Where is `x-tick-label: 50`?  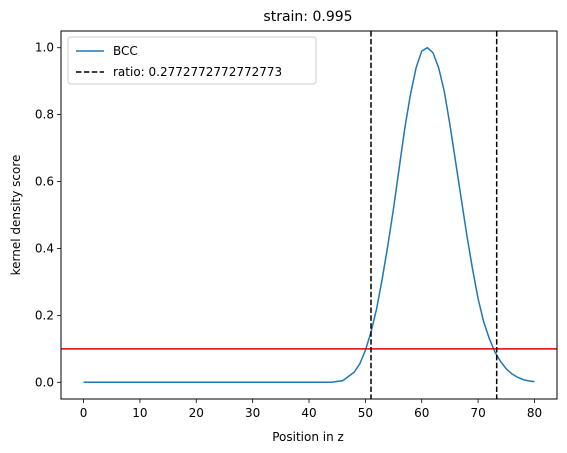 x-tick-label: 50 is located at coordinates (365, 413).